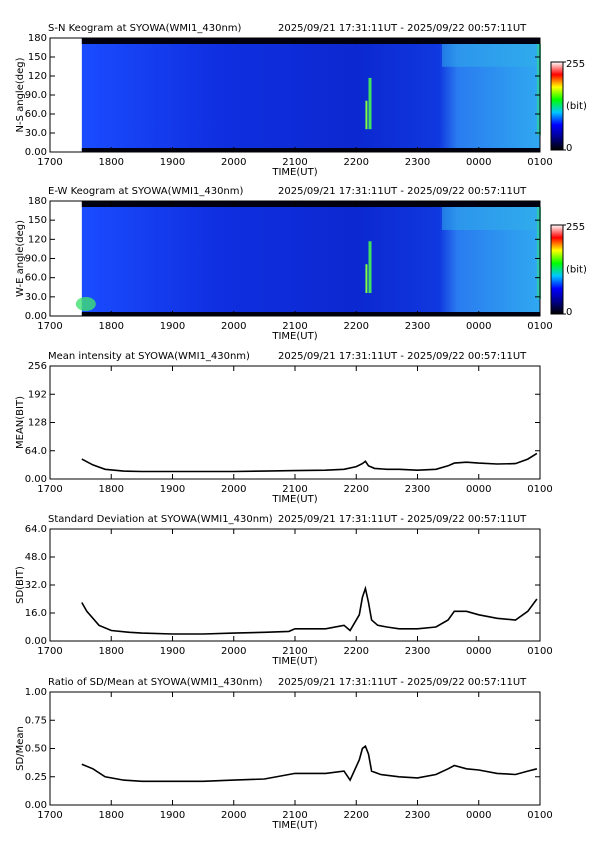 The height and width of the screenshot is (842, 595). Describe the element at coordinates (37, 423) in the screenshot. I see `y-tick-label: 128` at that location.